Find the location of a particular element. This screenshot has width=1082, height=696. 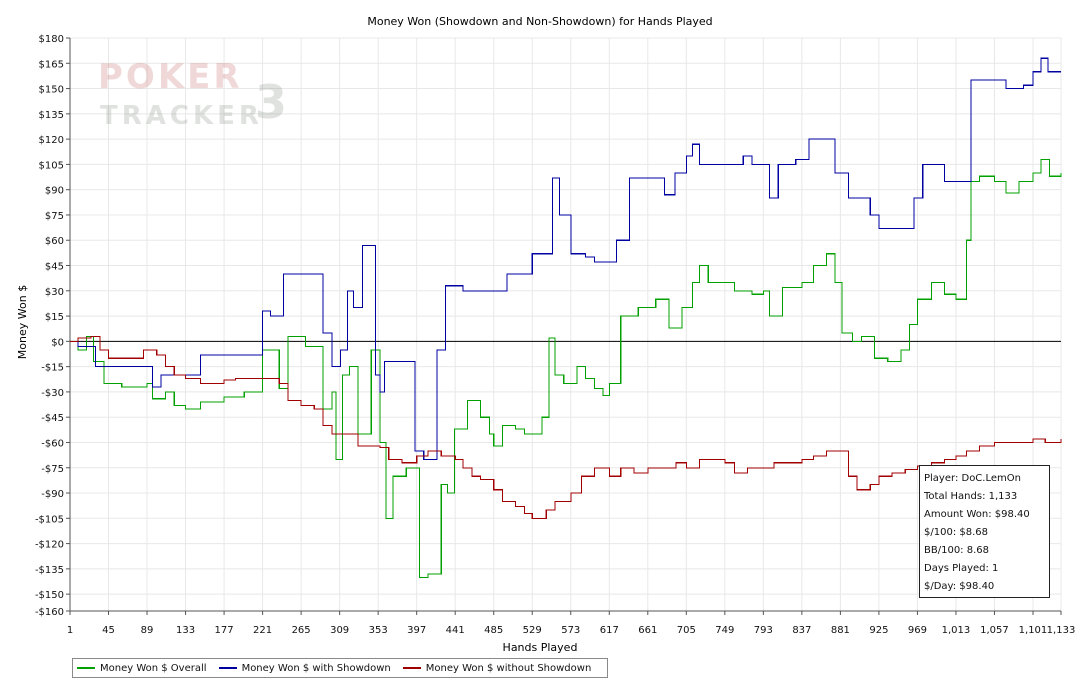

y-tick-label: $90 is located at coordinates (54, 191).